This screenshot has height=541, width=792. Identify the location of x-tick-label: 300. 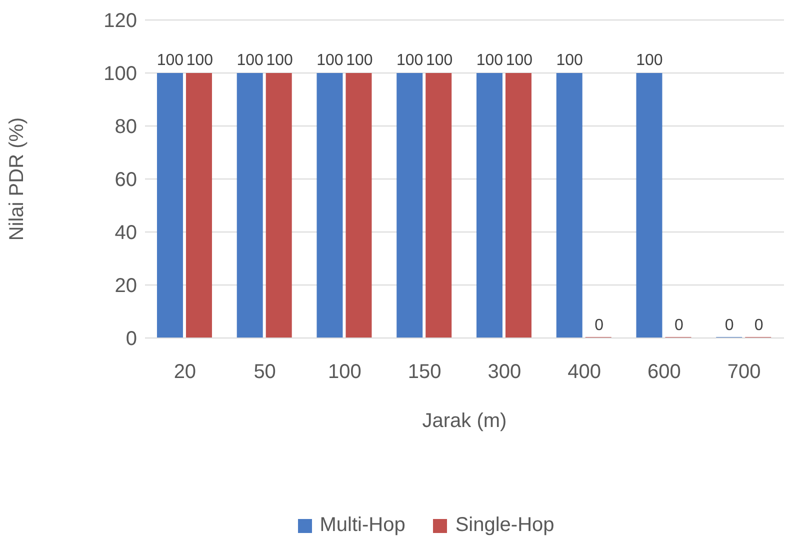
(505, 372).